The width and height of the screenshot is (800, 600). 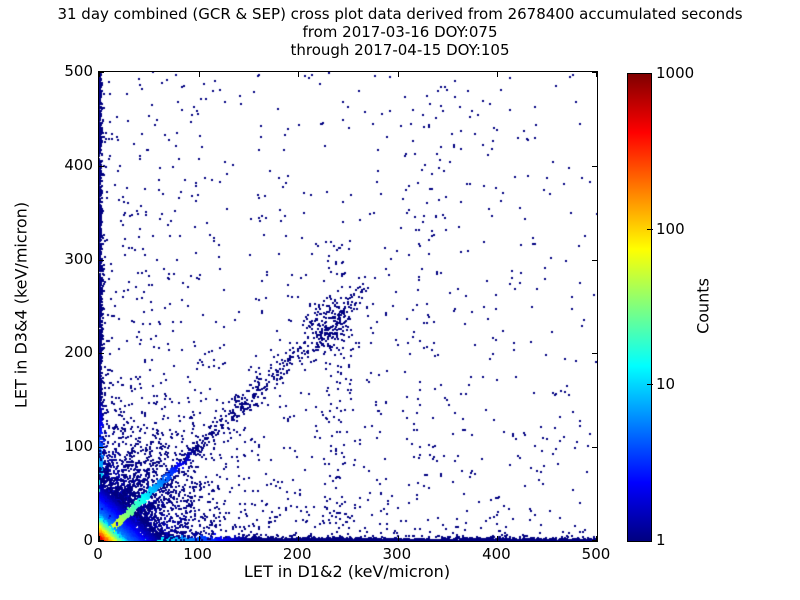 What do you see at coordinates (297, 554) in the screenshot?
I see `x-tick-label: 200` at bounding box center [297, 554].